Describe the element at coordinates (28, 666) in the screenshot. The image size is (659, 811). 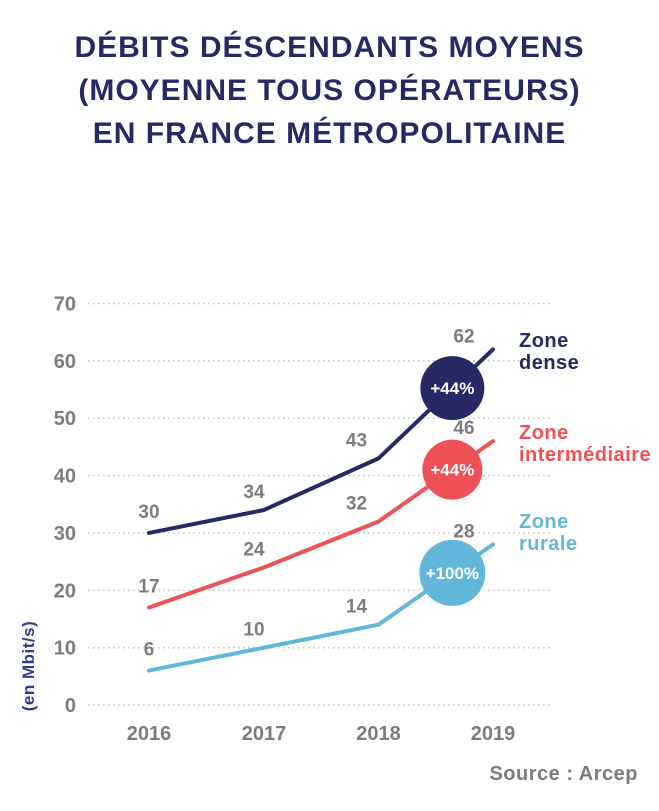
I see `y-axis-unit-label: (en Mbit/s)` at that location.